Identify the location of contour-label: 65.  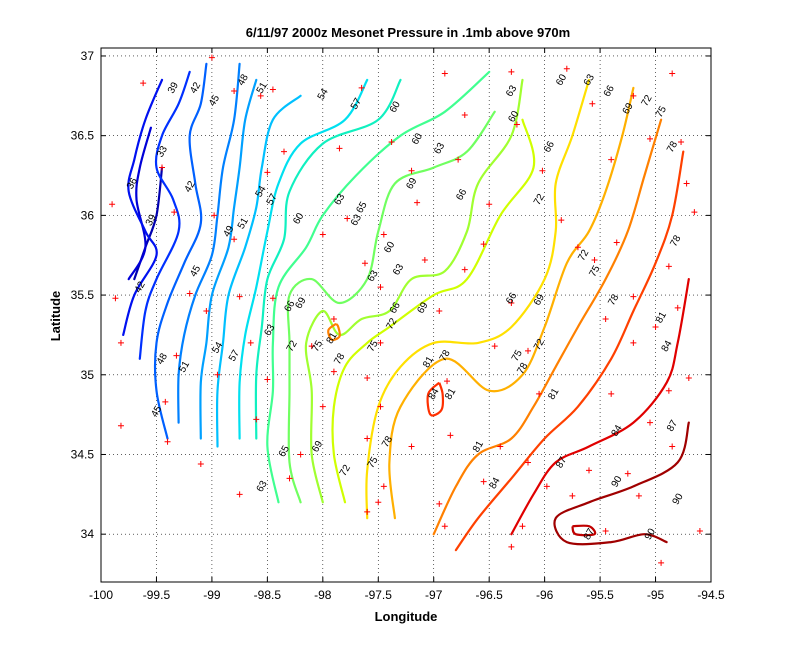
(284, 452).